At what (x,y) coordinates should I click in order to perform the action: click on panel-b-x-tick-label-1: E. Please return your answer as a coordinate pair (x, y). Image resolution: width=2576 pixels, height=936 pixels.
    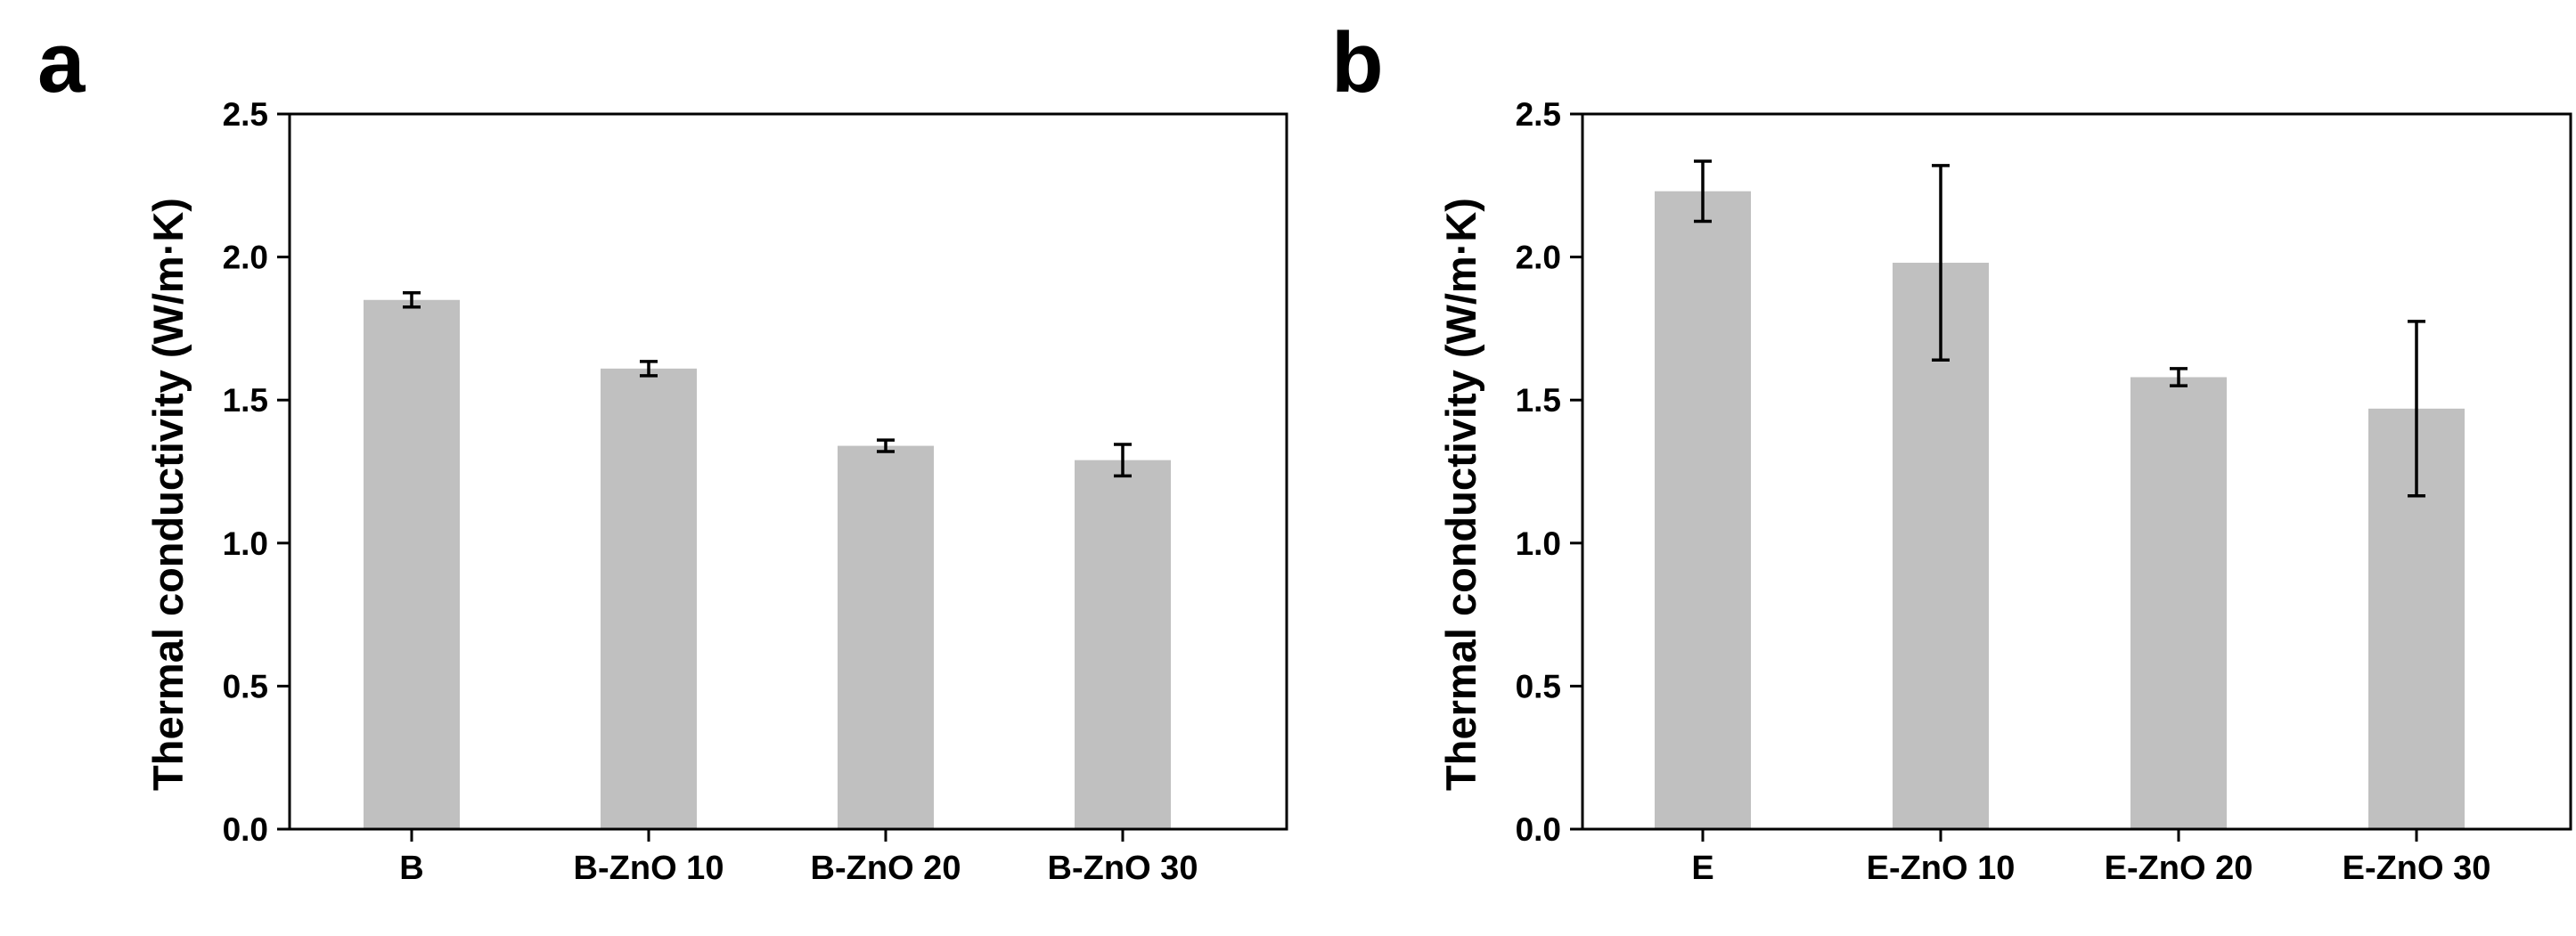
    Looking at the image, I should click on (1702, 868).